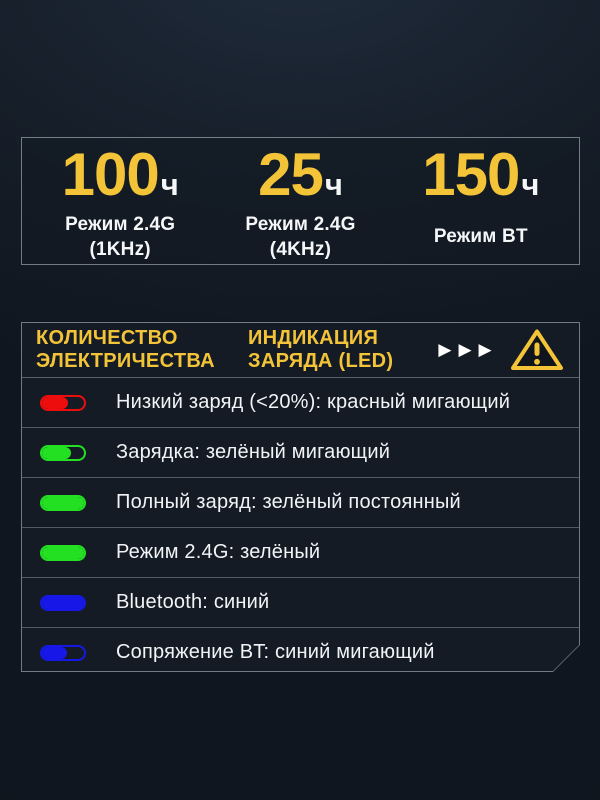 This screenshot has height=800, width=600. I want to click on stat-2_4g-4khz: 25 ч Режим 2.4G (4KHz), so click(300, 202).